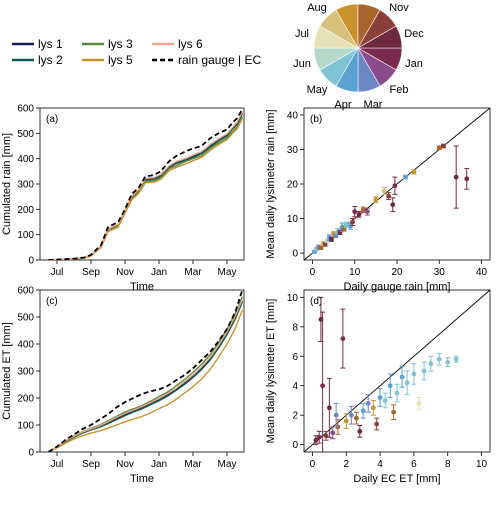 The height and width of the screenshot is (512, 500). Describe the element at coordinates (50, 44) in the screenshot. I see `legend-label: lys 1` at that location.